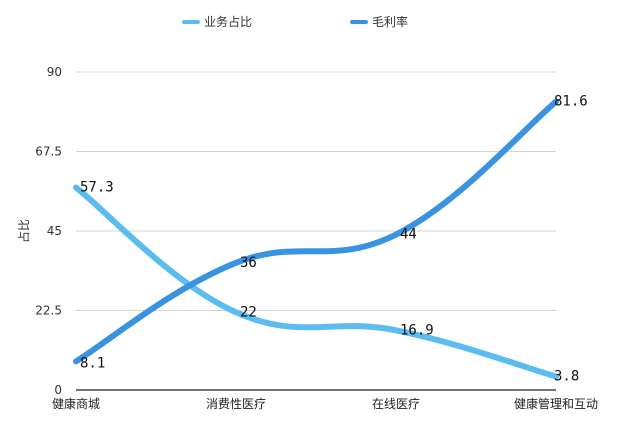 The width and height of the screenshot is (640, 426). What do you see at coordinates (92, 363) in the screenshot?
I see `data-label: 8.1` at bounding box center [92, 363].